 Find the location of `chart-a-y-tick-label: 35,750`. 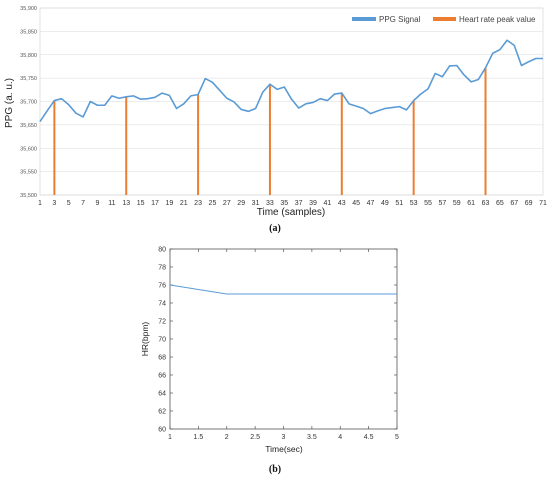

chart-a-y-tick-label: 35,750 is located at coordinates (28, 79).